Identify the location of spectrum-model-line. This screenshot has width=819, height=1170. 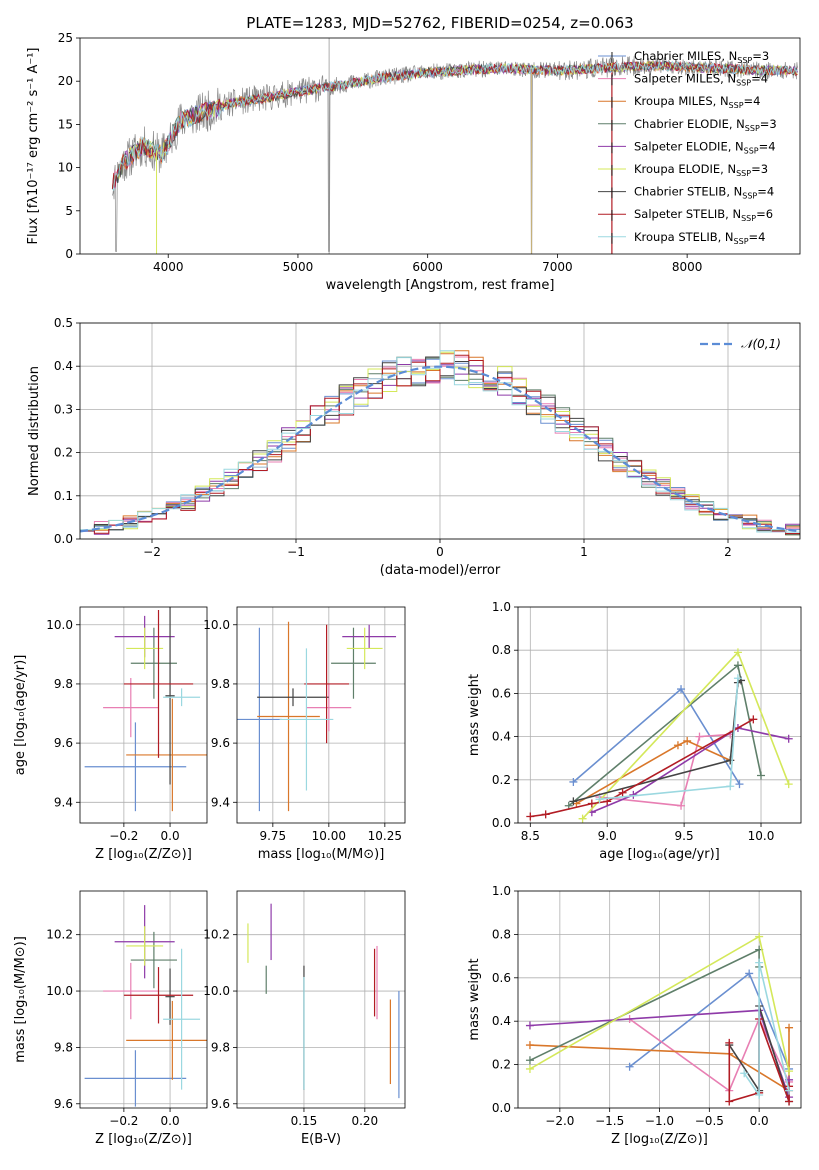
(455, 126).